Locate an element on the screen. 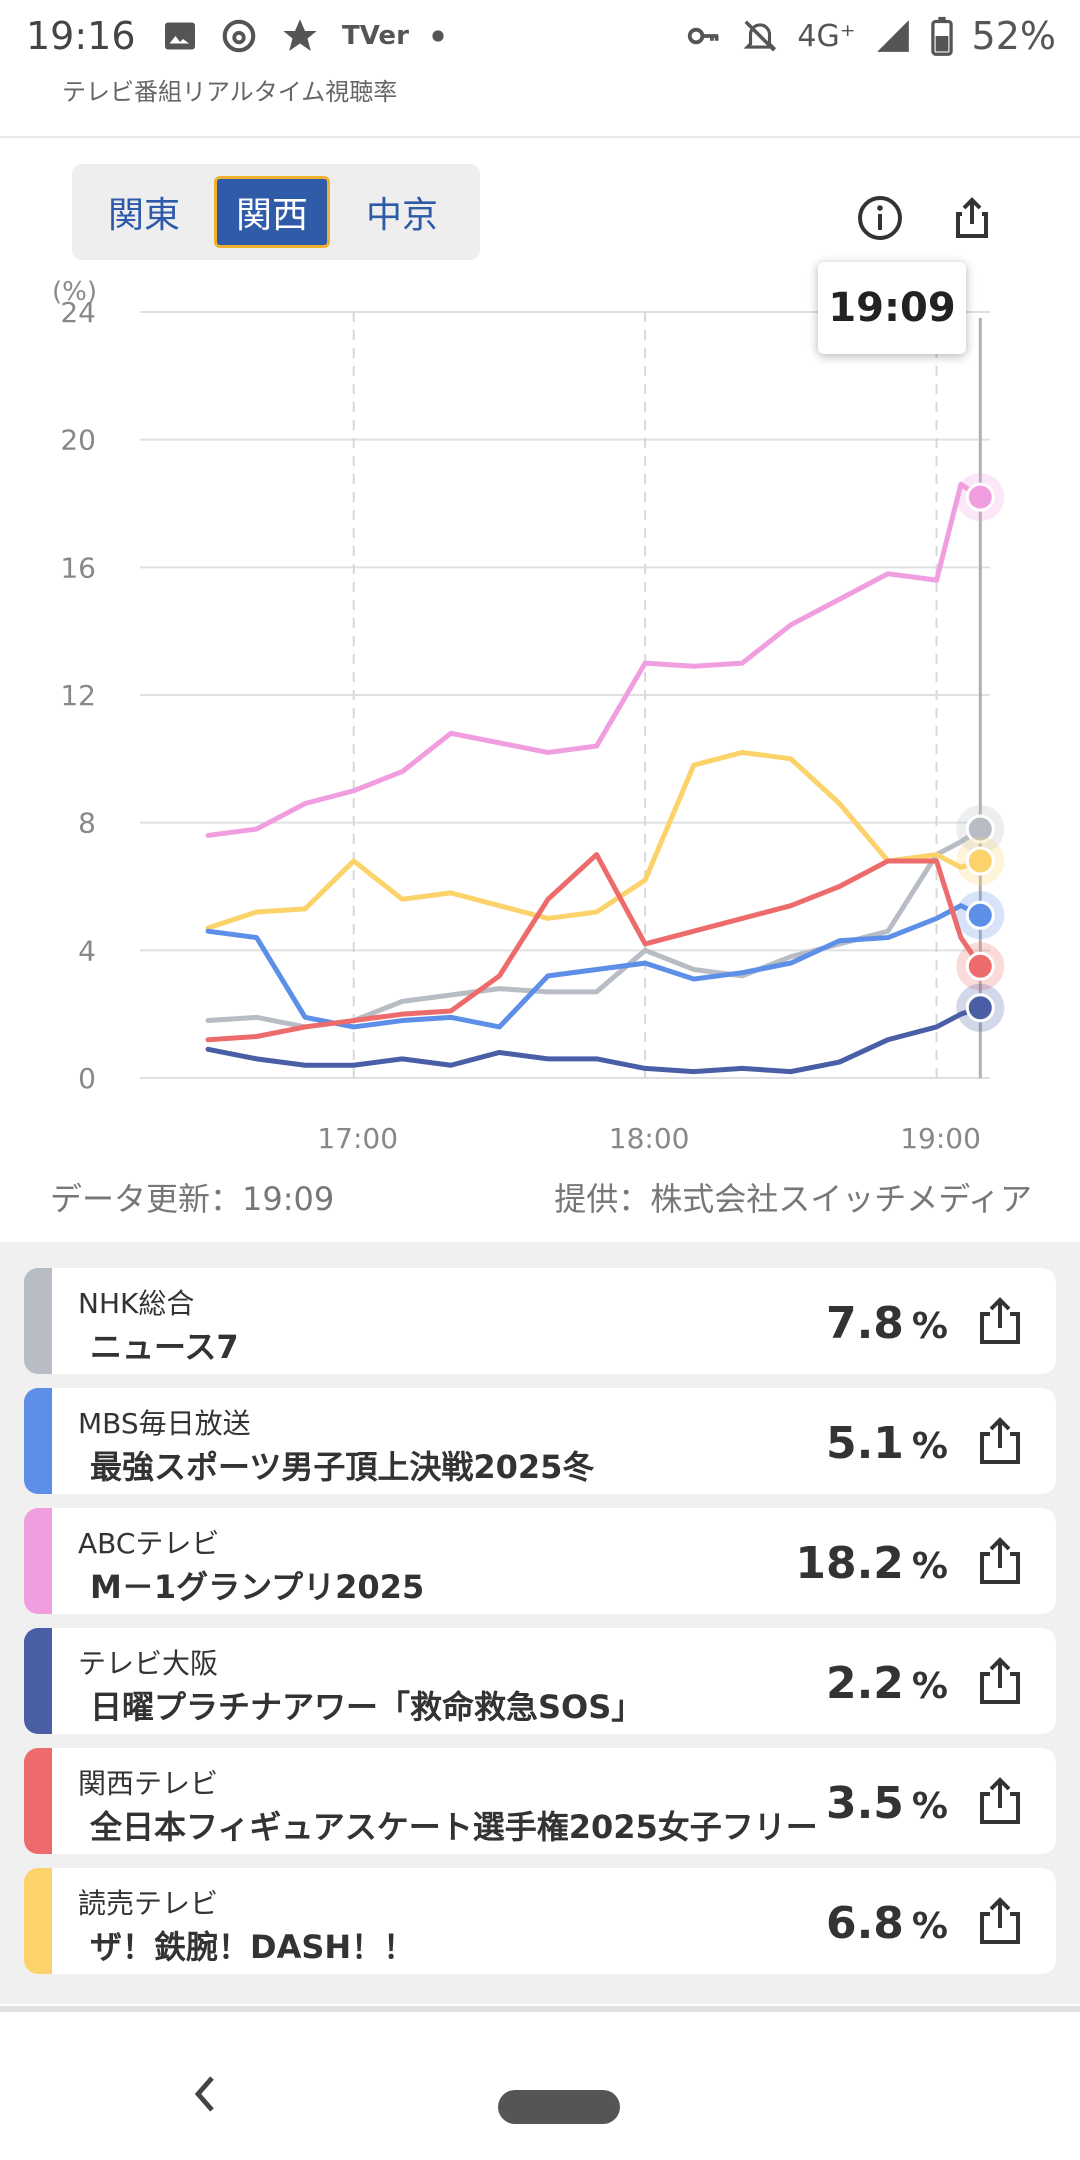  y-tick-label: 4 is located at coordinates (87, 950).